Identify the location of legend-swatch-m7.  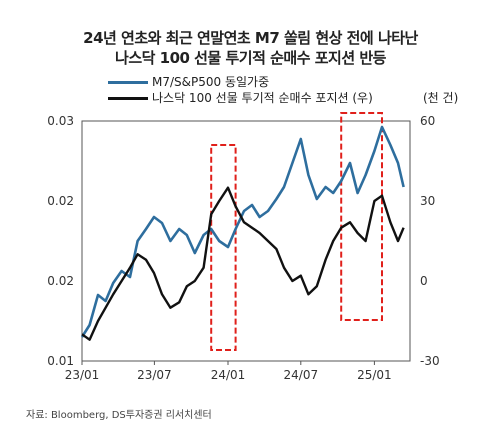
(128, 82).